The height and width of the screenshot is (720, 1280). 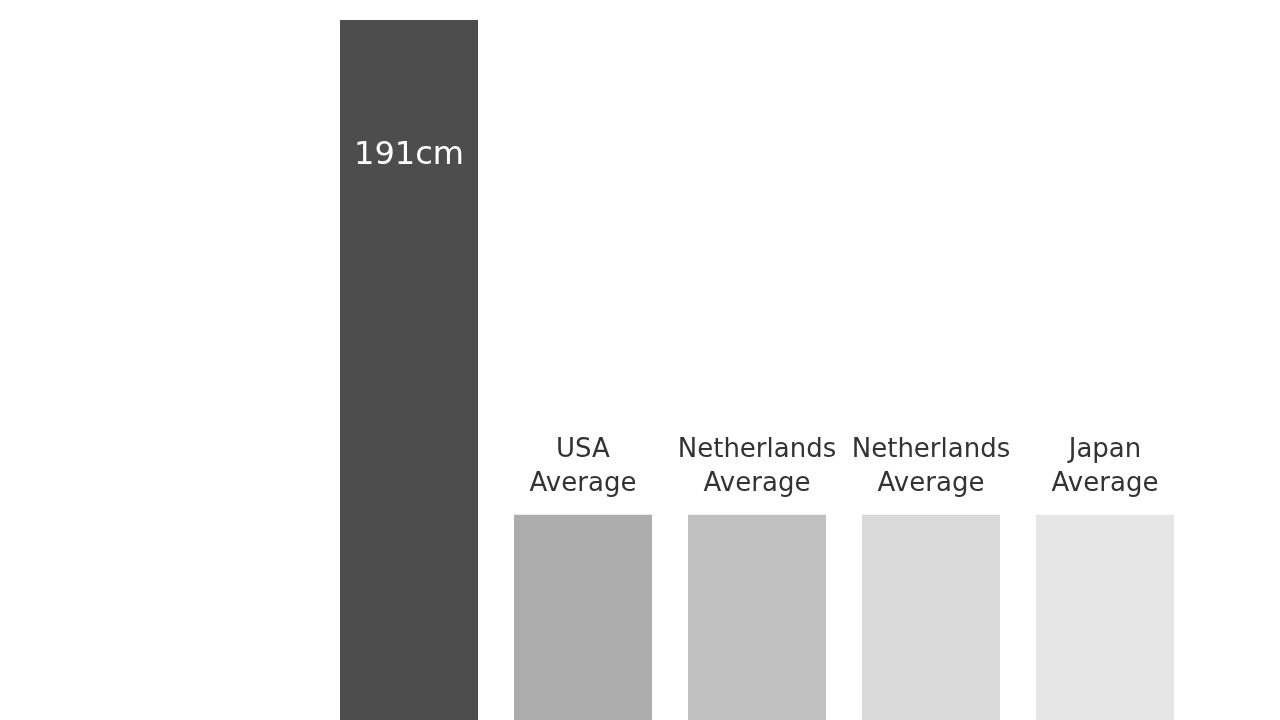 What do you see at coordinates (1105, 464) in the screenshot?
I see `x-tick-label: Japan Average` at bounding box center [1105, 464].